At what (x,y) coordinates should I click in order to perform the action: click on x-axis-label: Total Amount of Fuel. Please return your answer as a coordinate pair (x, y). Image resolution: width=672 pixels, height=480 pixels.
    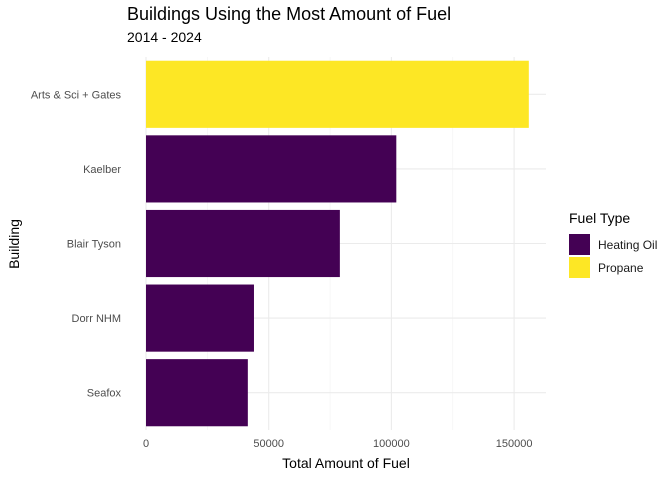
    Looking at the image, I should click on (346, 463).